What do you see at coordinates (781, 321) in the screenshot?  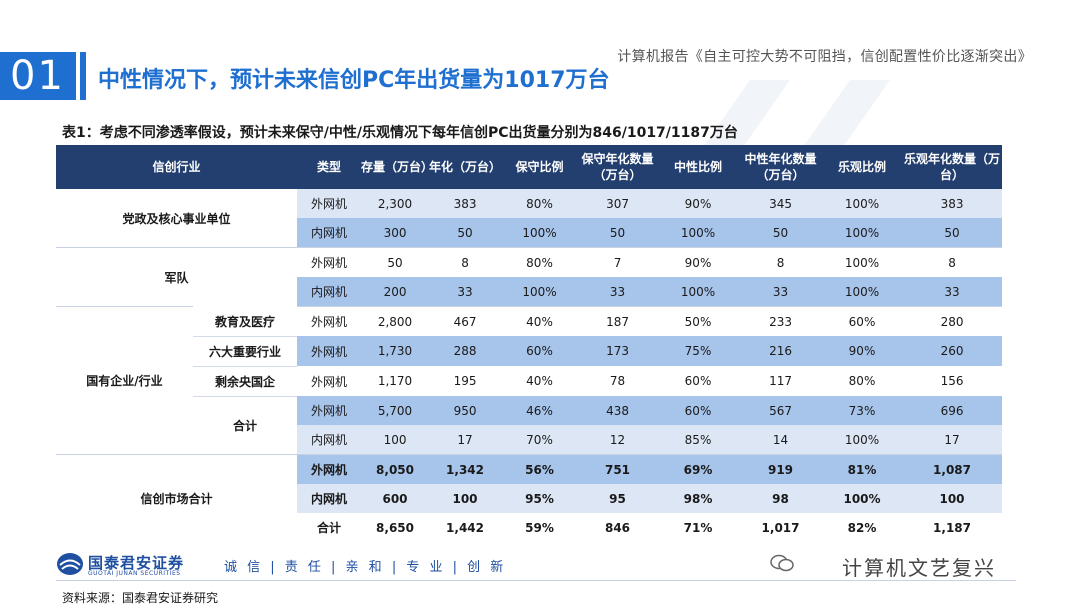 I see `table-cell: 233` at bounding box center [781, 321].